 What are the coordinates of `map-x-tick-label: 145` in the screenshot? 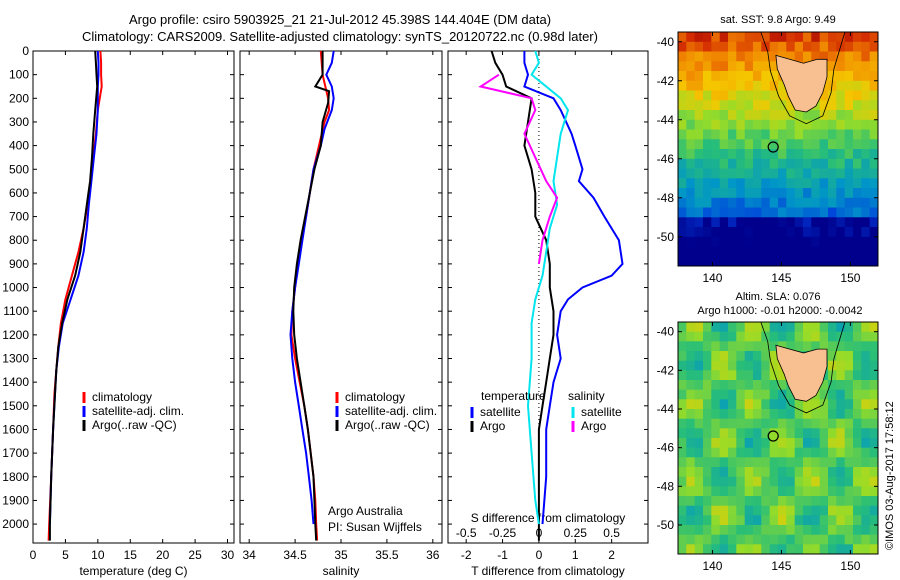 It's located at (781, 278).